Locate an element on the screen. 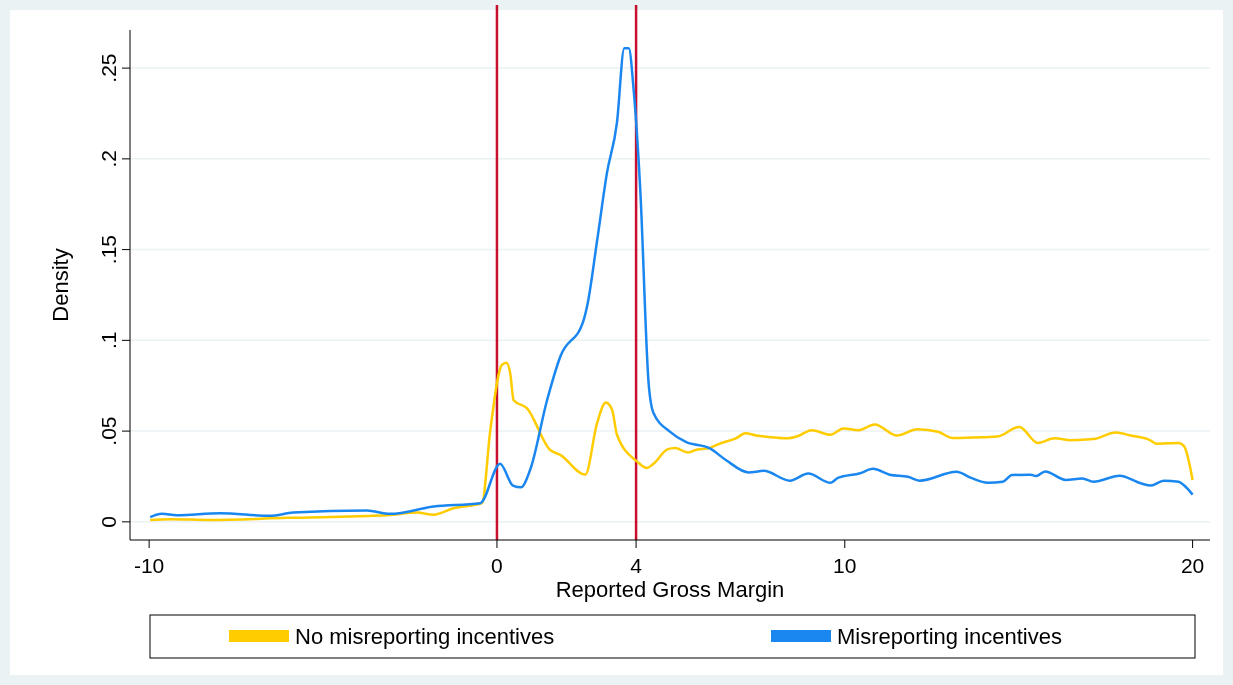  y-tick-label: .15 is located at coordinates (108, 250).